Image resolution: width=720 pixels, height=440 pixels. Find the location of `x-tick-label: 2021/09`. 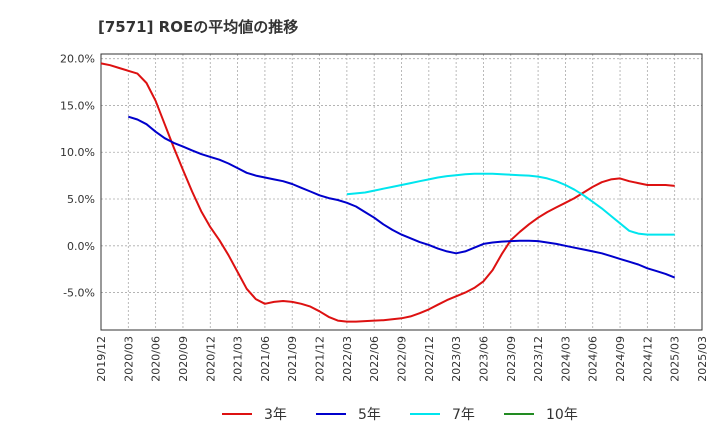

x-tick-label: 2021/09 is located at coordinates (292, 359).